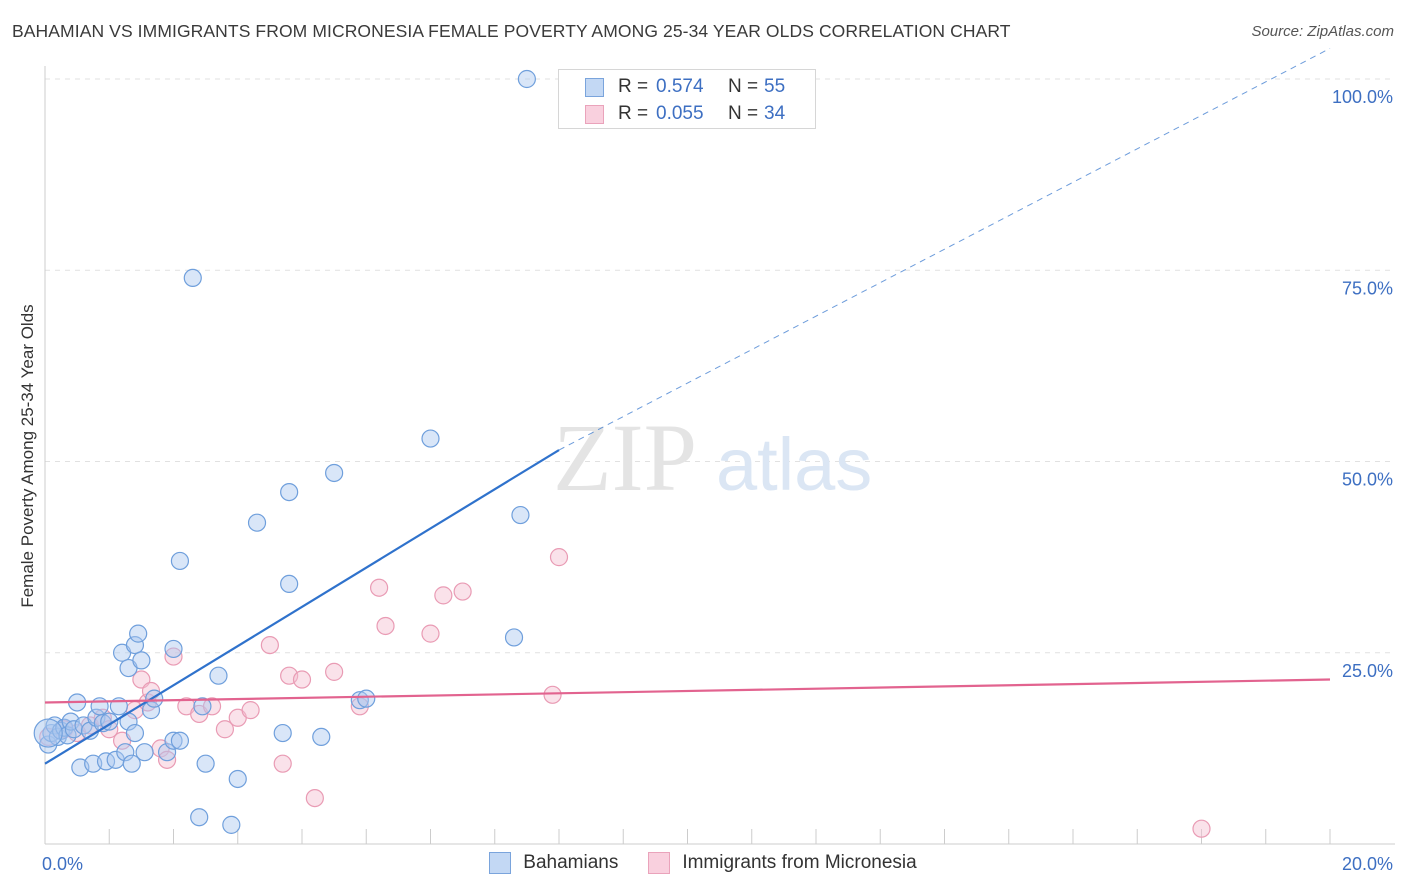 The width and height of the screenshot is (1406, 892). What do you see at coordinates (1367, 671) in the screenshot?
I see `y-tick-label: 25.0%` at bounding box center [1367, 671].